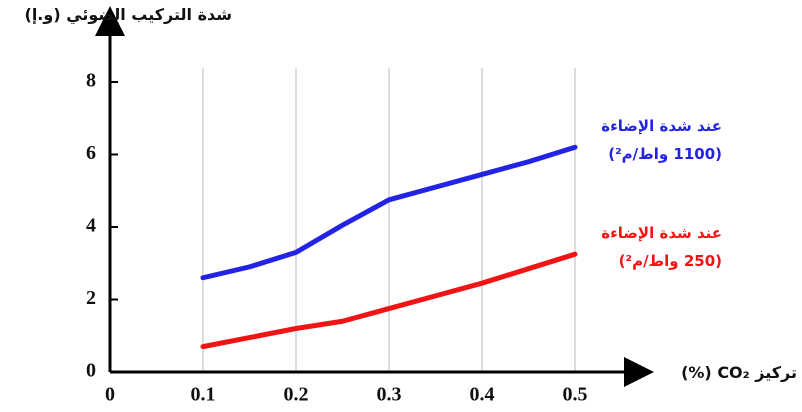 The width and height of the screenshot is (802, 412). Describe the element at coordinates (91, 226) in the screenshot. I see `y-tick-label: 4` at that location.